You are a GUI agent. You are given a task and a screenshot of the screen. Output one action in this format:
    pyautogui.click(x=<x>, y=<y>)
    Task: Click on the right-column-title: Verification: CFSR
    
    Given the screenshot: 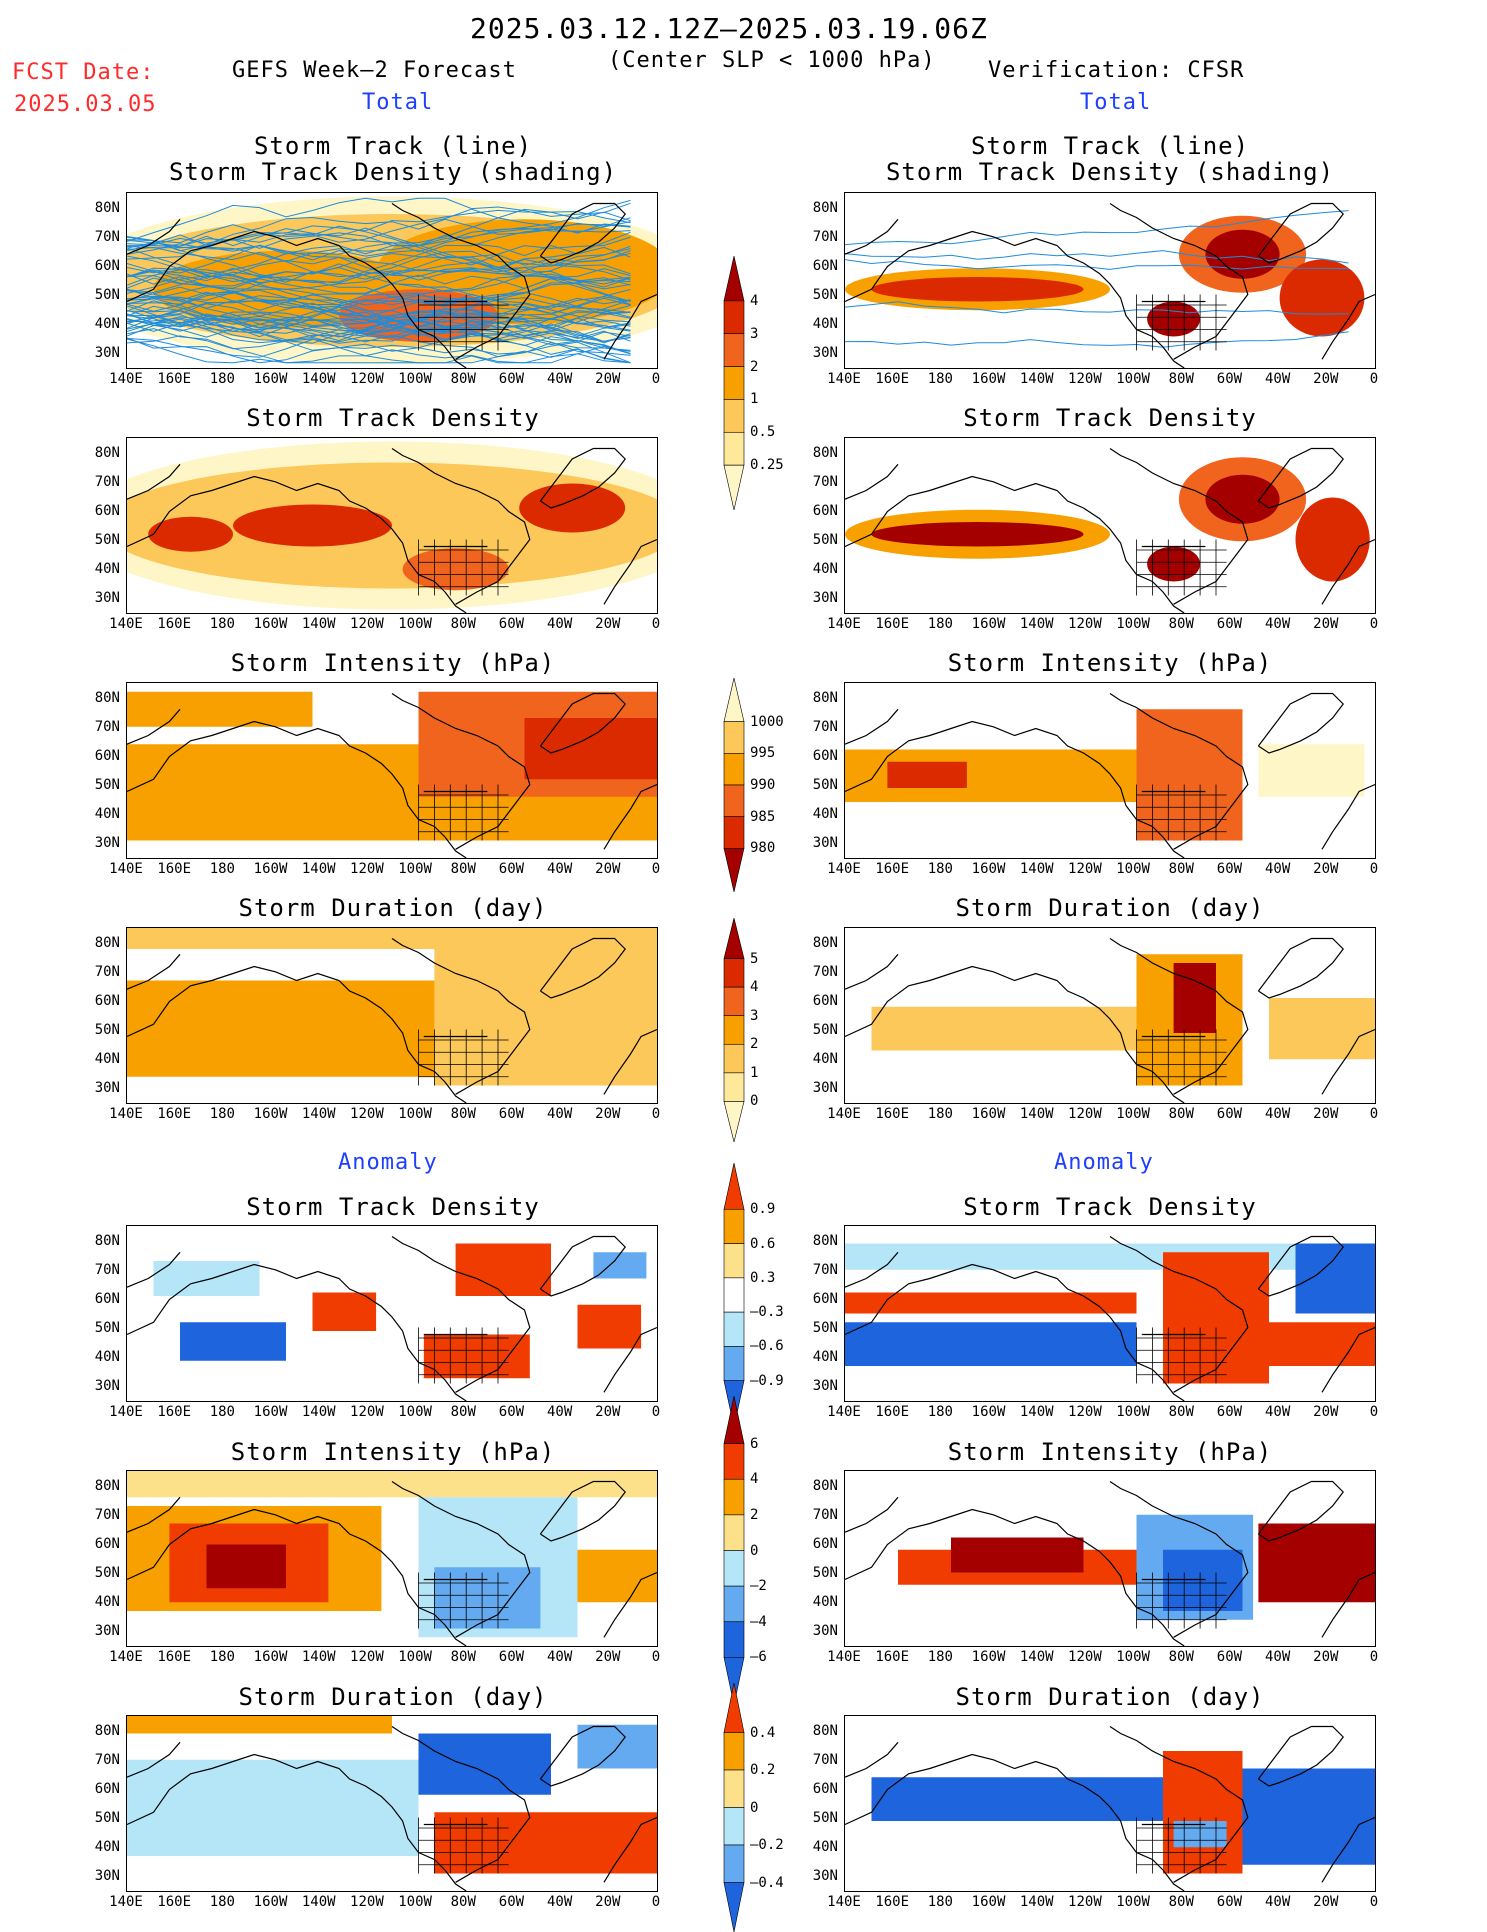 What is the action you would take?
    pyautogui.click(x=1116, y=70)
    